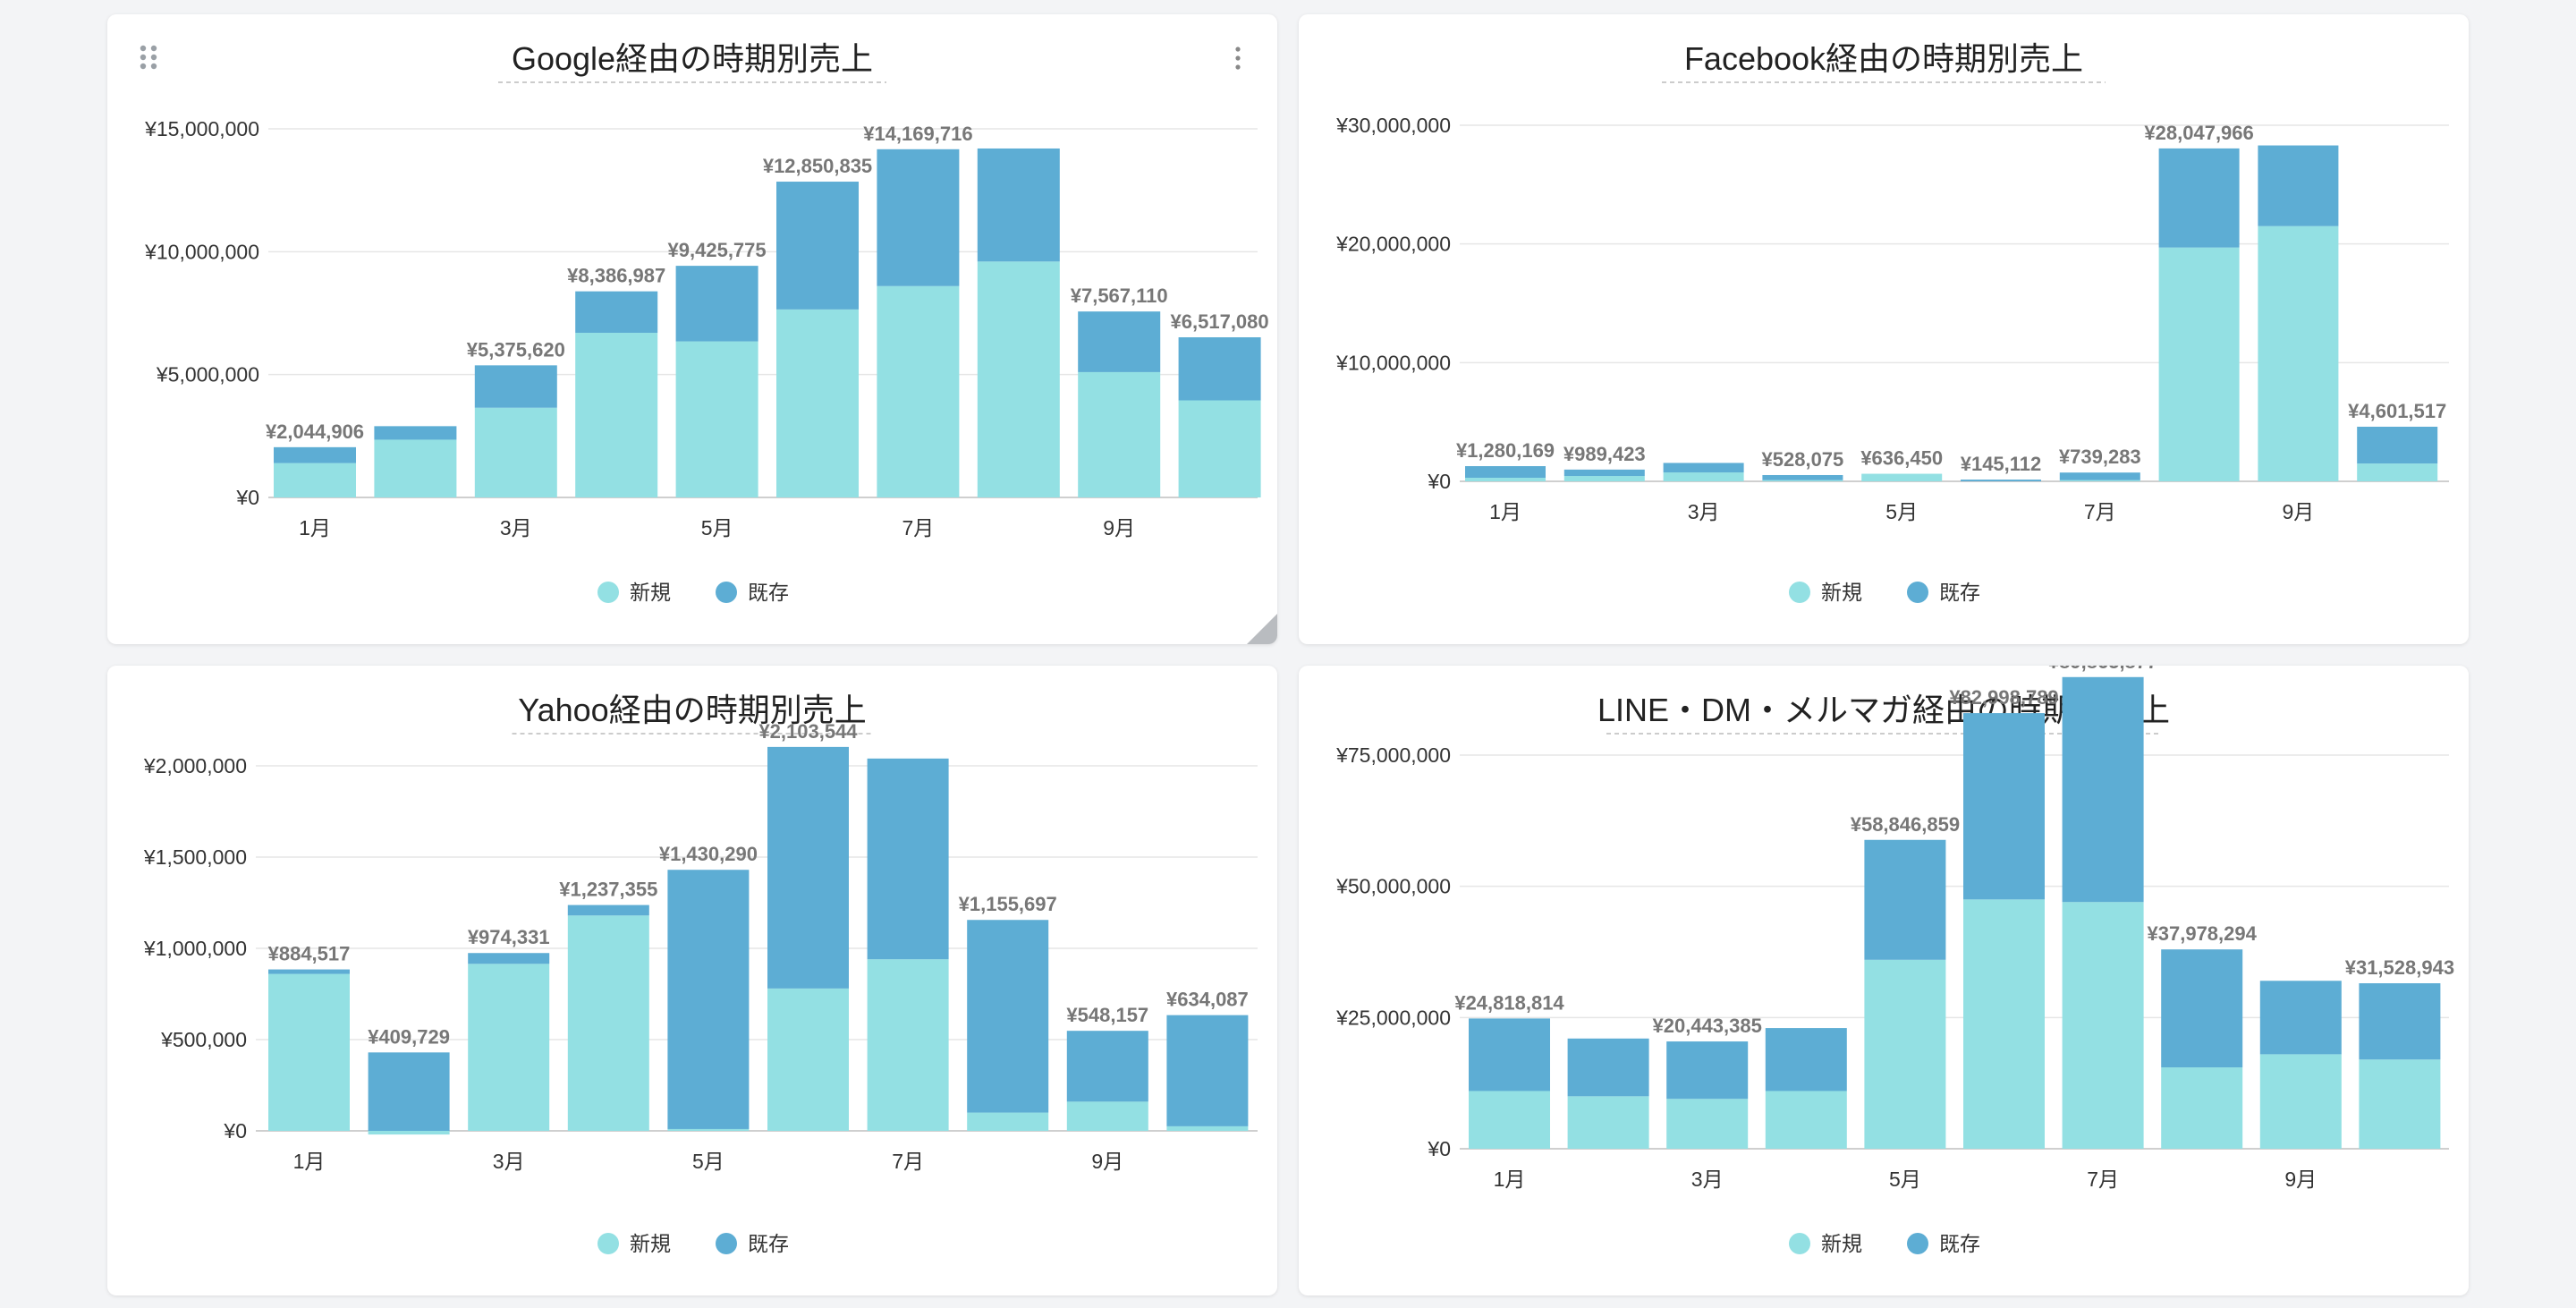  Describe the element at coordinates (1393, 362) in the screenshot. I see `y-tick-label: ¥10,000,000` at that location.